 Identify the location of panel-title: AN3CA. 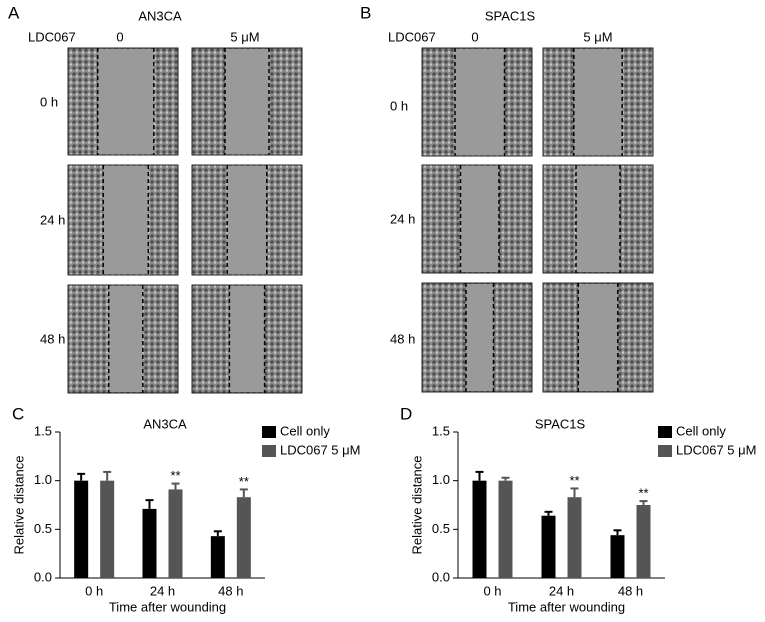
(160, 15).